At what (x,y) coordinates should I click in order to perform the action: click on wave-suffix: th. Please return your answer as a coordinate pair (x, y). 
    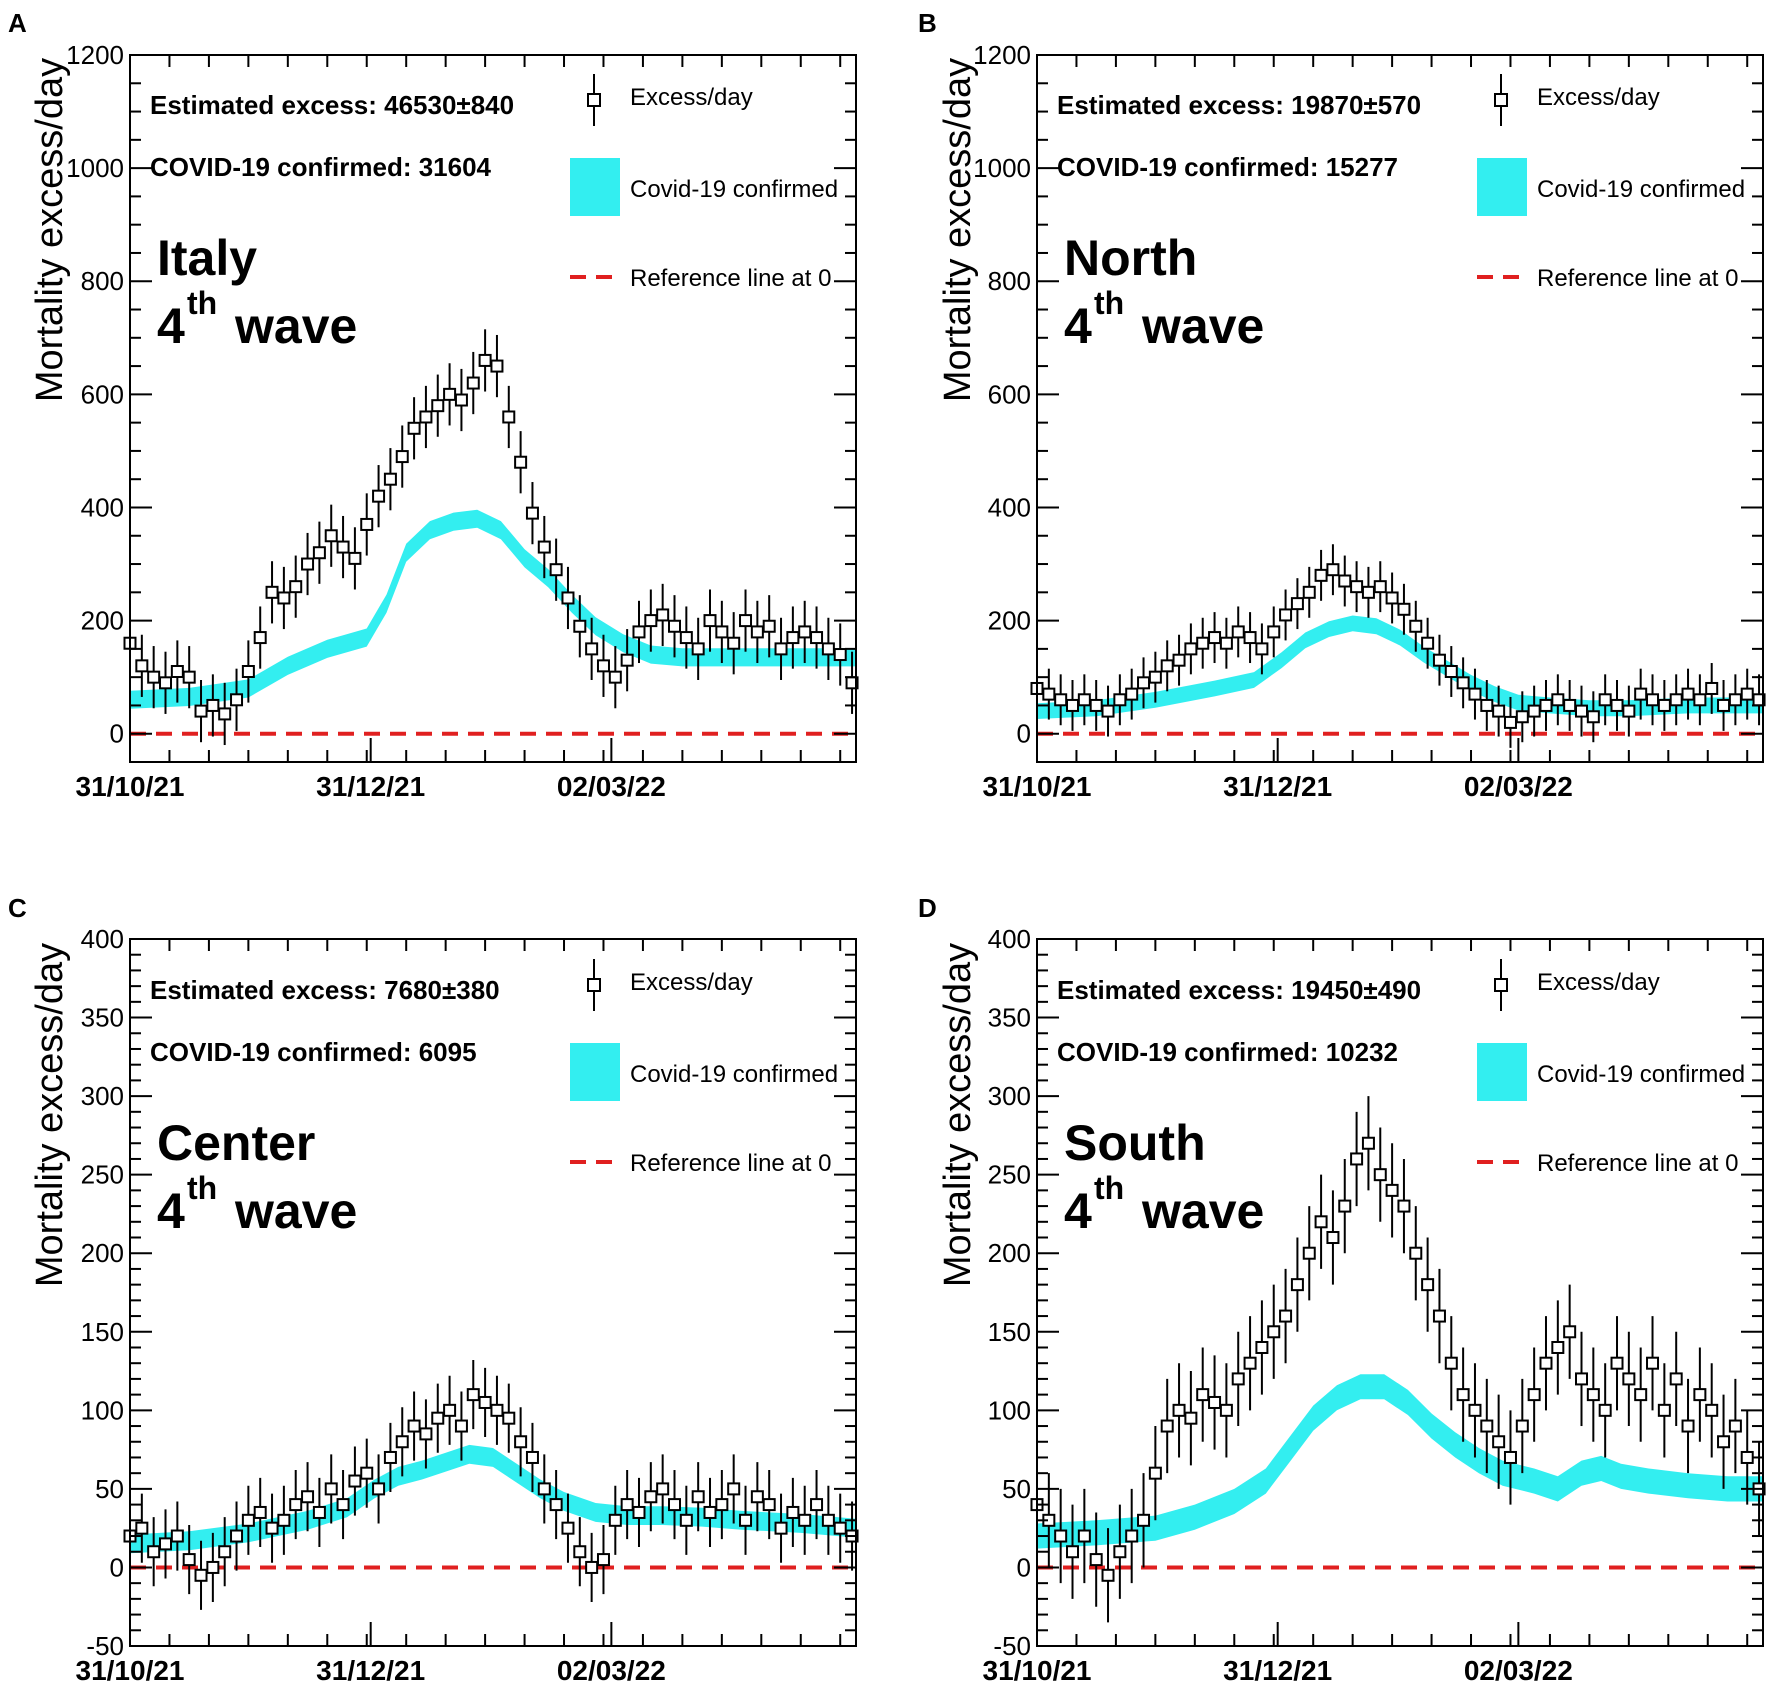
    Looking at the image, I should click on (202, 1188).